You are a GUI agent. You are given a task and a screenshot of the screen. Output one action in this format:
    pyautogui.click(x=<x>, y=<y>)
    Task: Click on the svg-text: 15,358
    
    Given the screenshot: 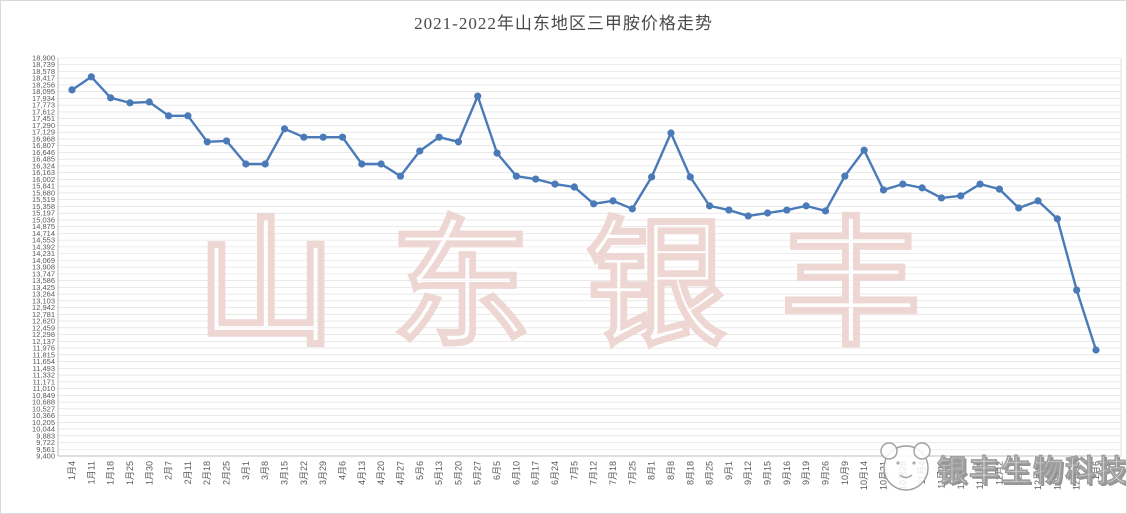 What is the action you would take?
    pyautogui.click(x=43, y=206)
    